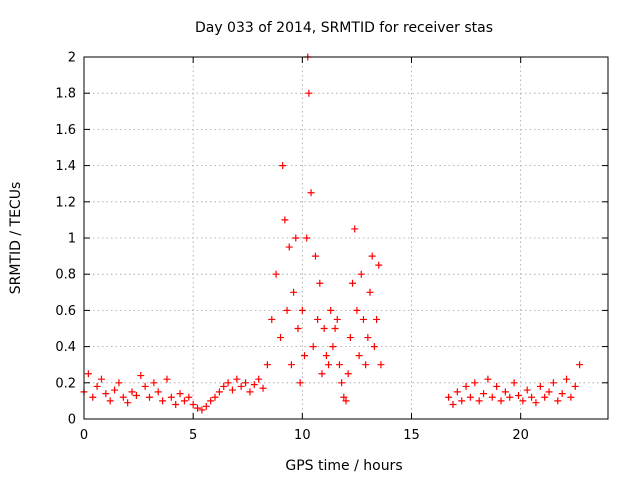  I want to click on x-tick-label: 0, so click(84, 435).